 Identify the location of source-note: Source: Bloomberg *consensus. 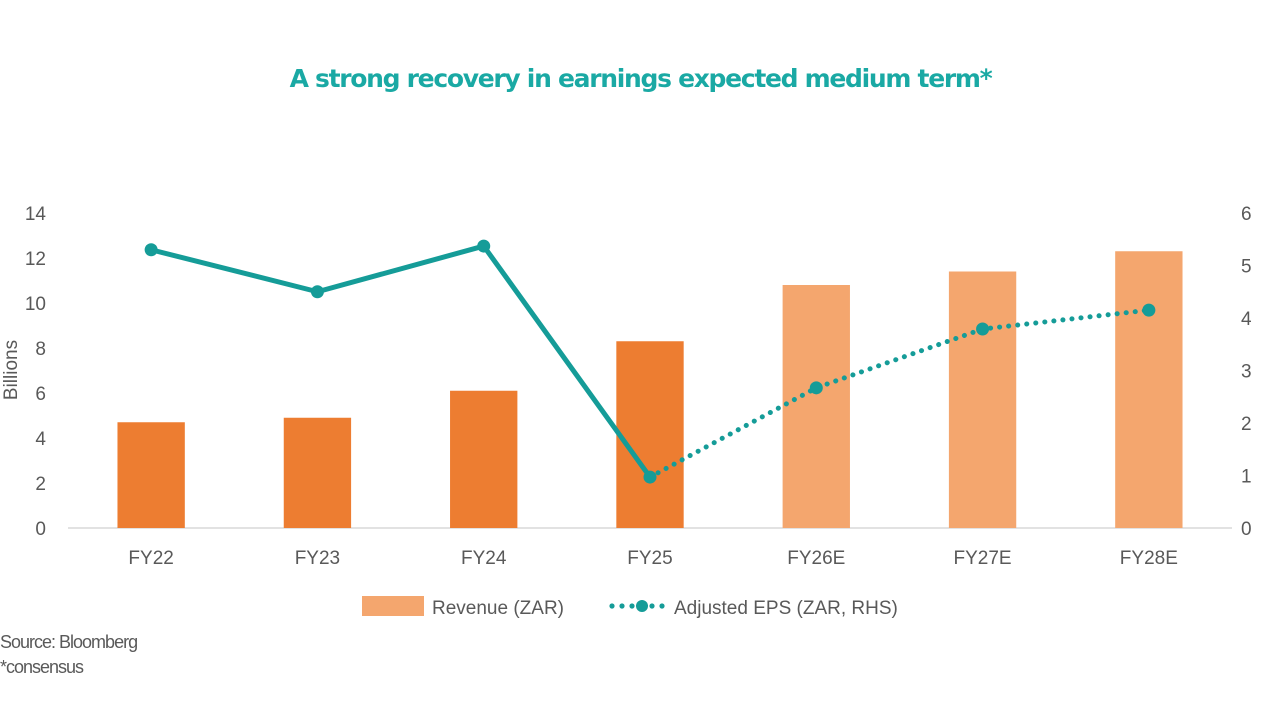
(69, 655).